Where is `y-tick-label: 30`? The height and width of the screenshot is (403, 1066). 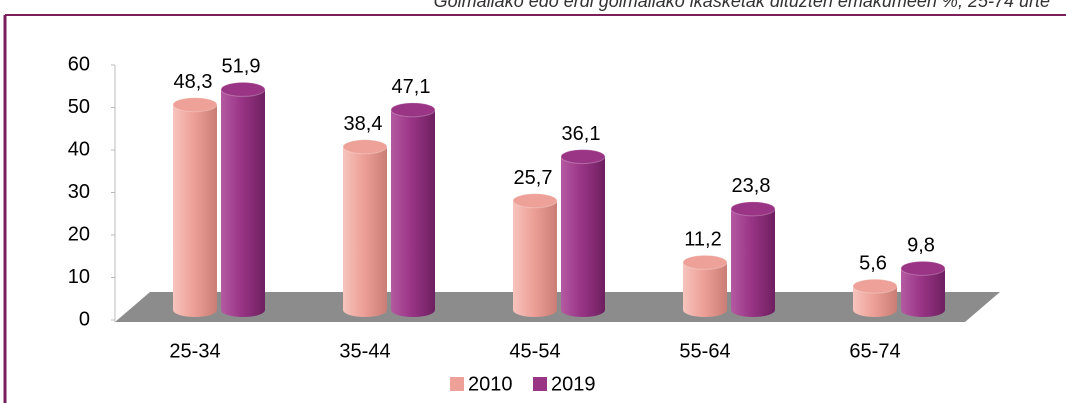
y-tick-label: 30 is located at coordinates (79, 192).